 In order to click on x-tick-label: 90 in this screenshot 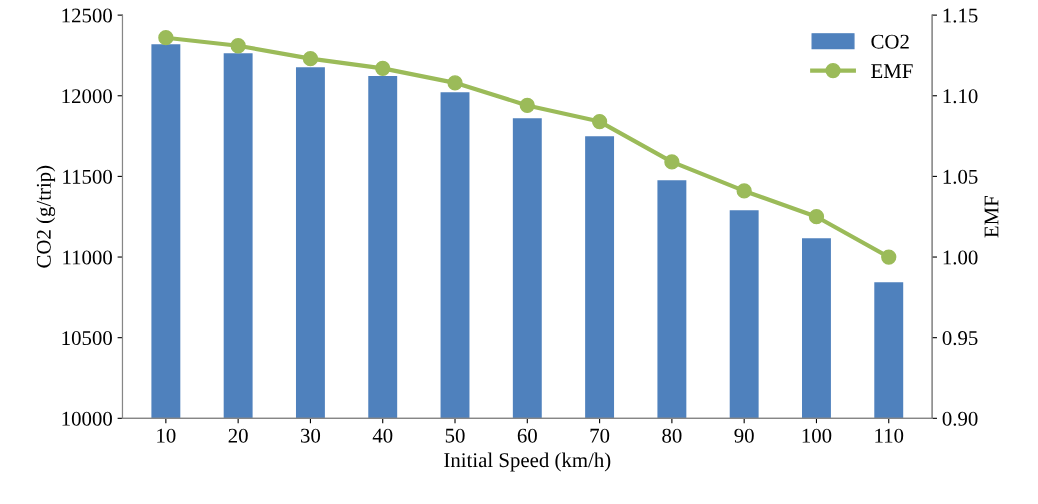, I will do `click(744, 435)`.